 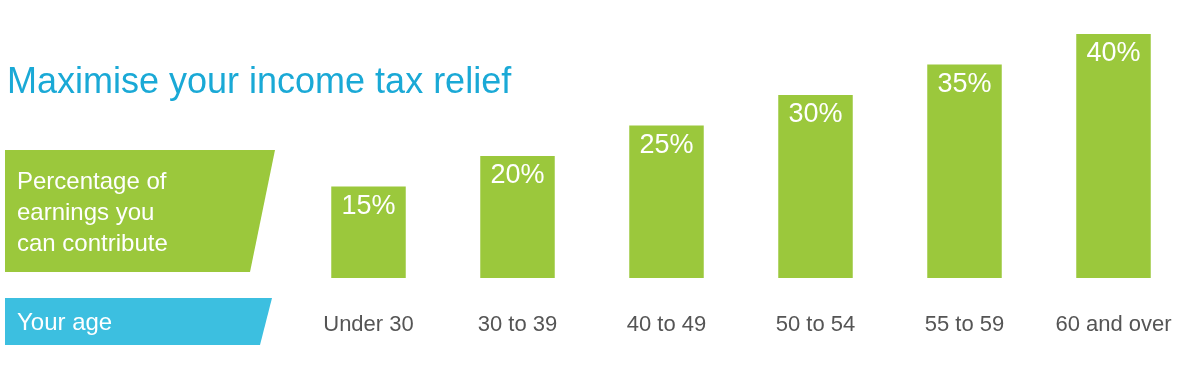 I want to click on data-label: 35%, so click(x=964, y=82).